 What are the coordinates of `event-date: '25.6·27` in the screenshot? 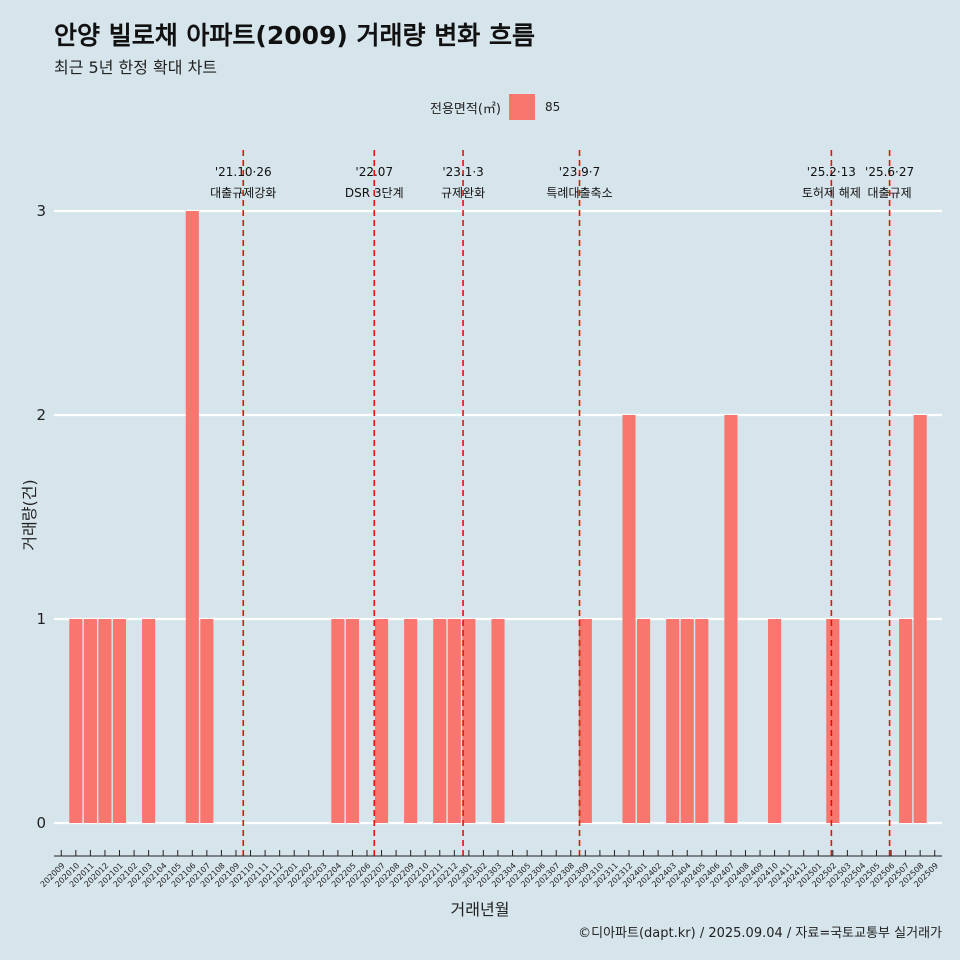 It's located at (889, 172).